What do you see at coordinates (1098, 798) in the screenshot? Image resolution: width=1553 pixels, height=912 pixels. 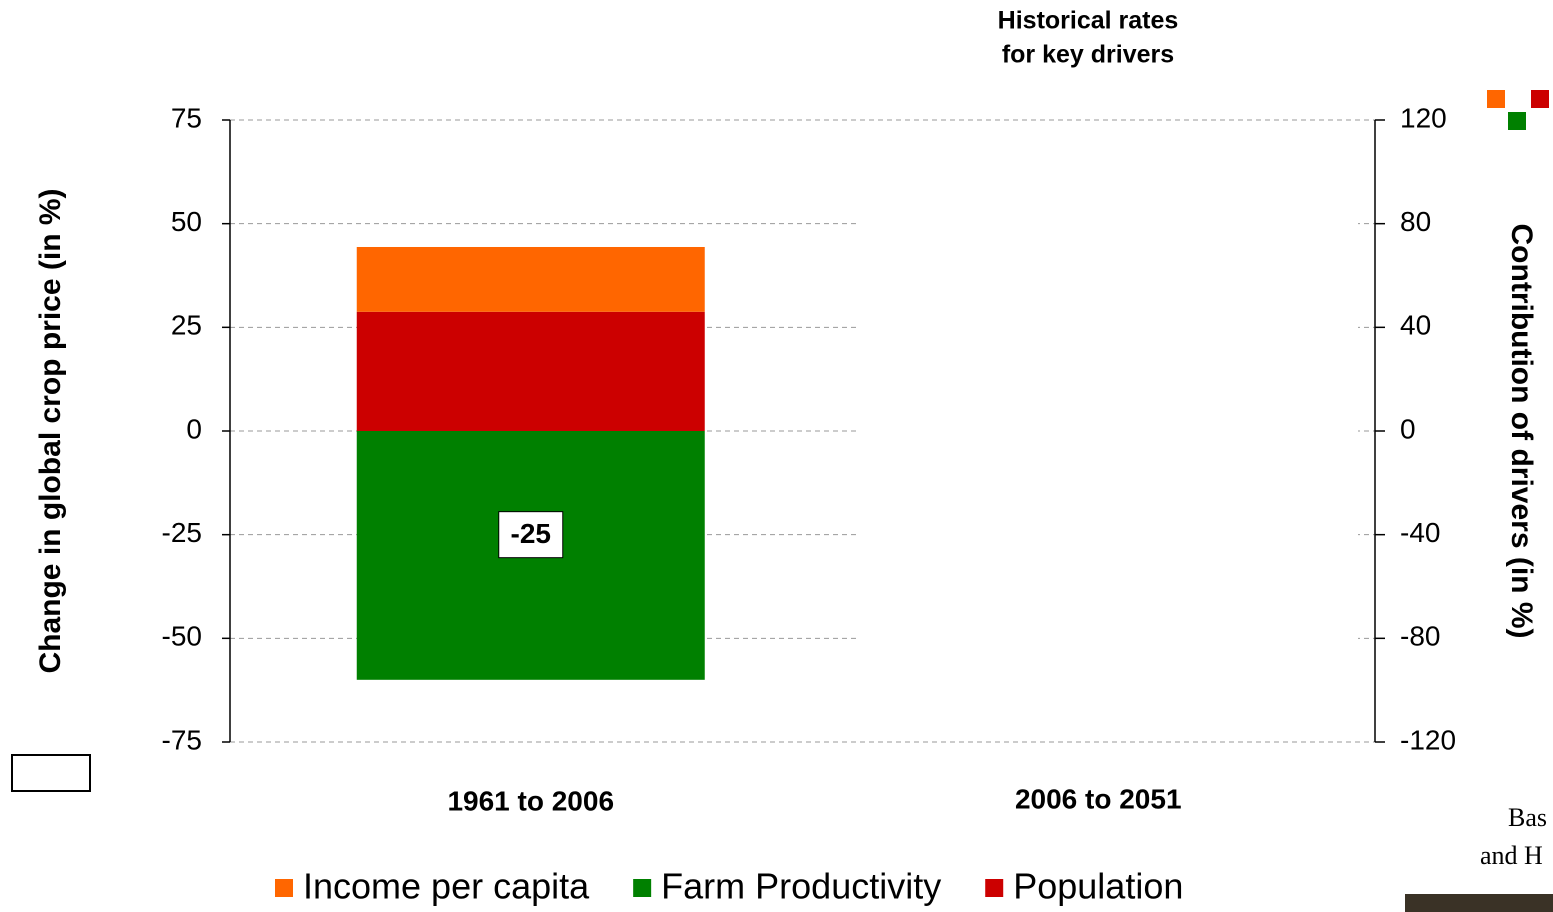 I see `x-tick-label: 2006 to 2051` at bounding box center [1098, 798].